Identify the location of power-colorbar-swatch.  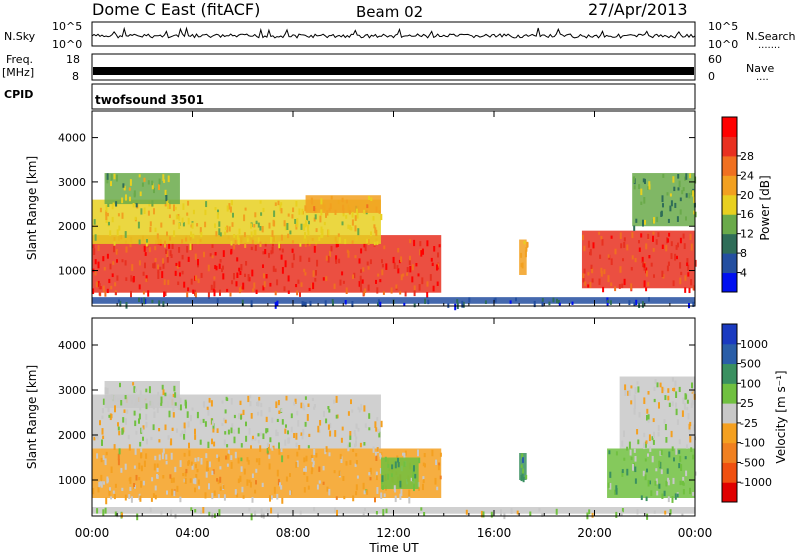
(729, 127).